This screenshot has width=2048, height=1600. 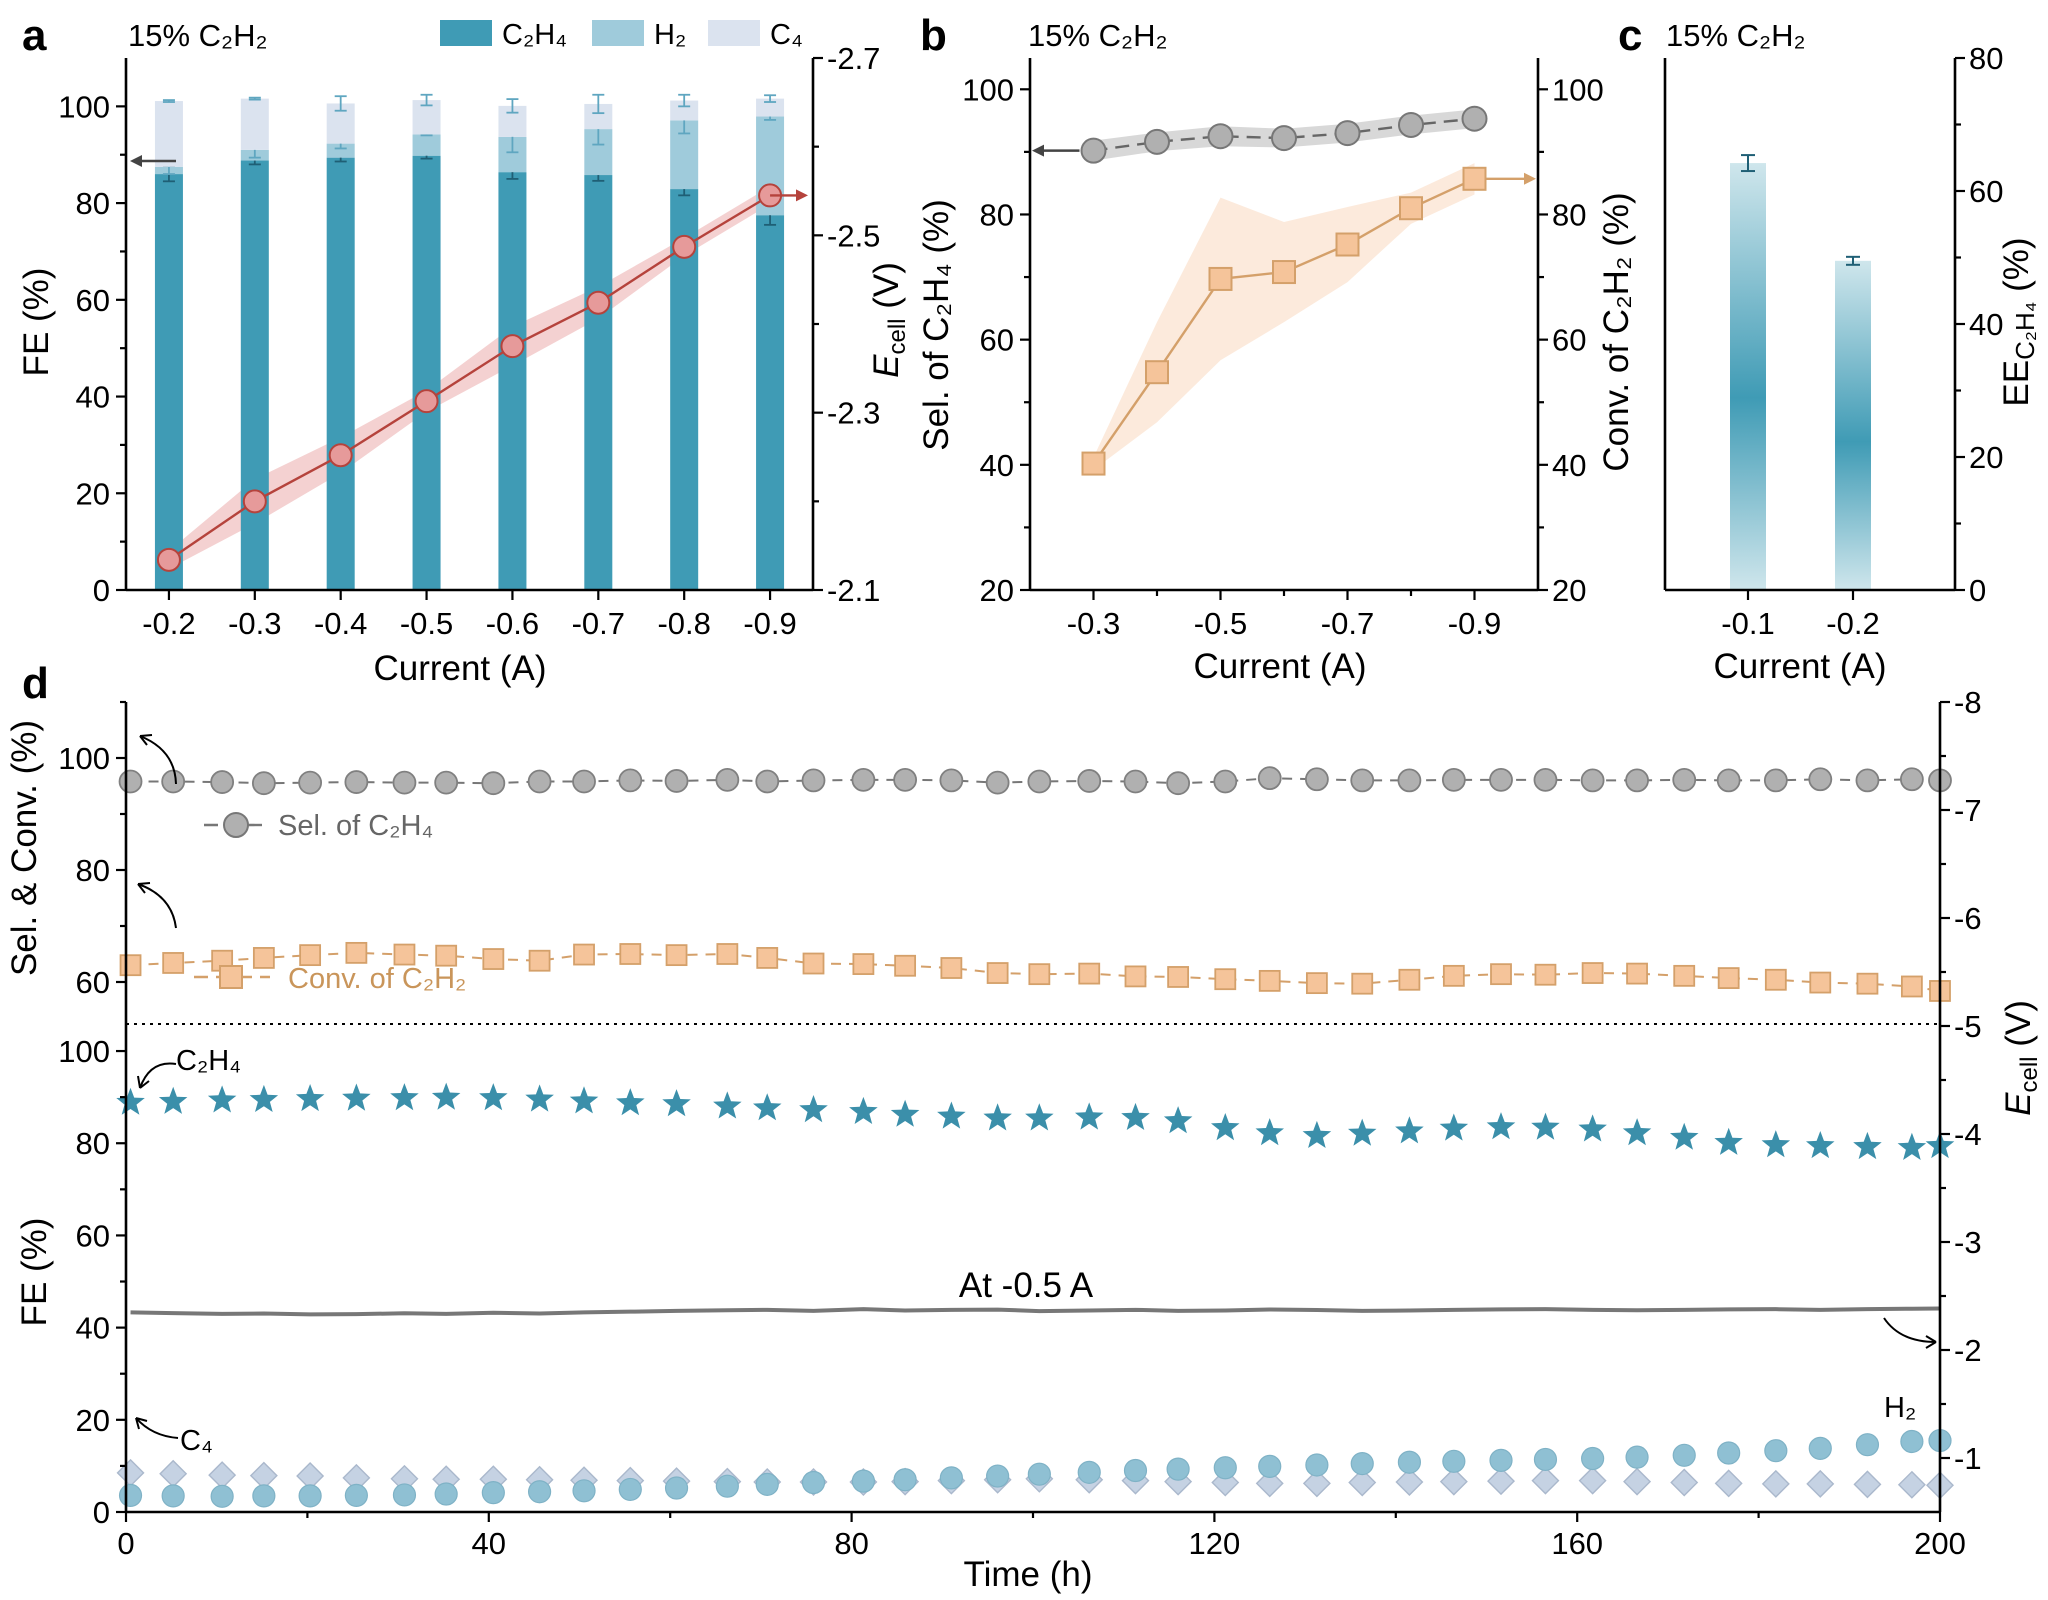 What do you see at coordinates (897, 337) in the screenshot?
I see `panel-a-y2label-sub: cell` at bounding box center [897, 337].